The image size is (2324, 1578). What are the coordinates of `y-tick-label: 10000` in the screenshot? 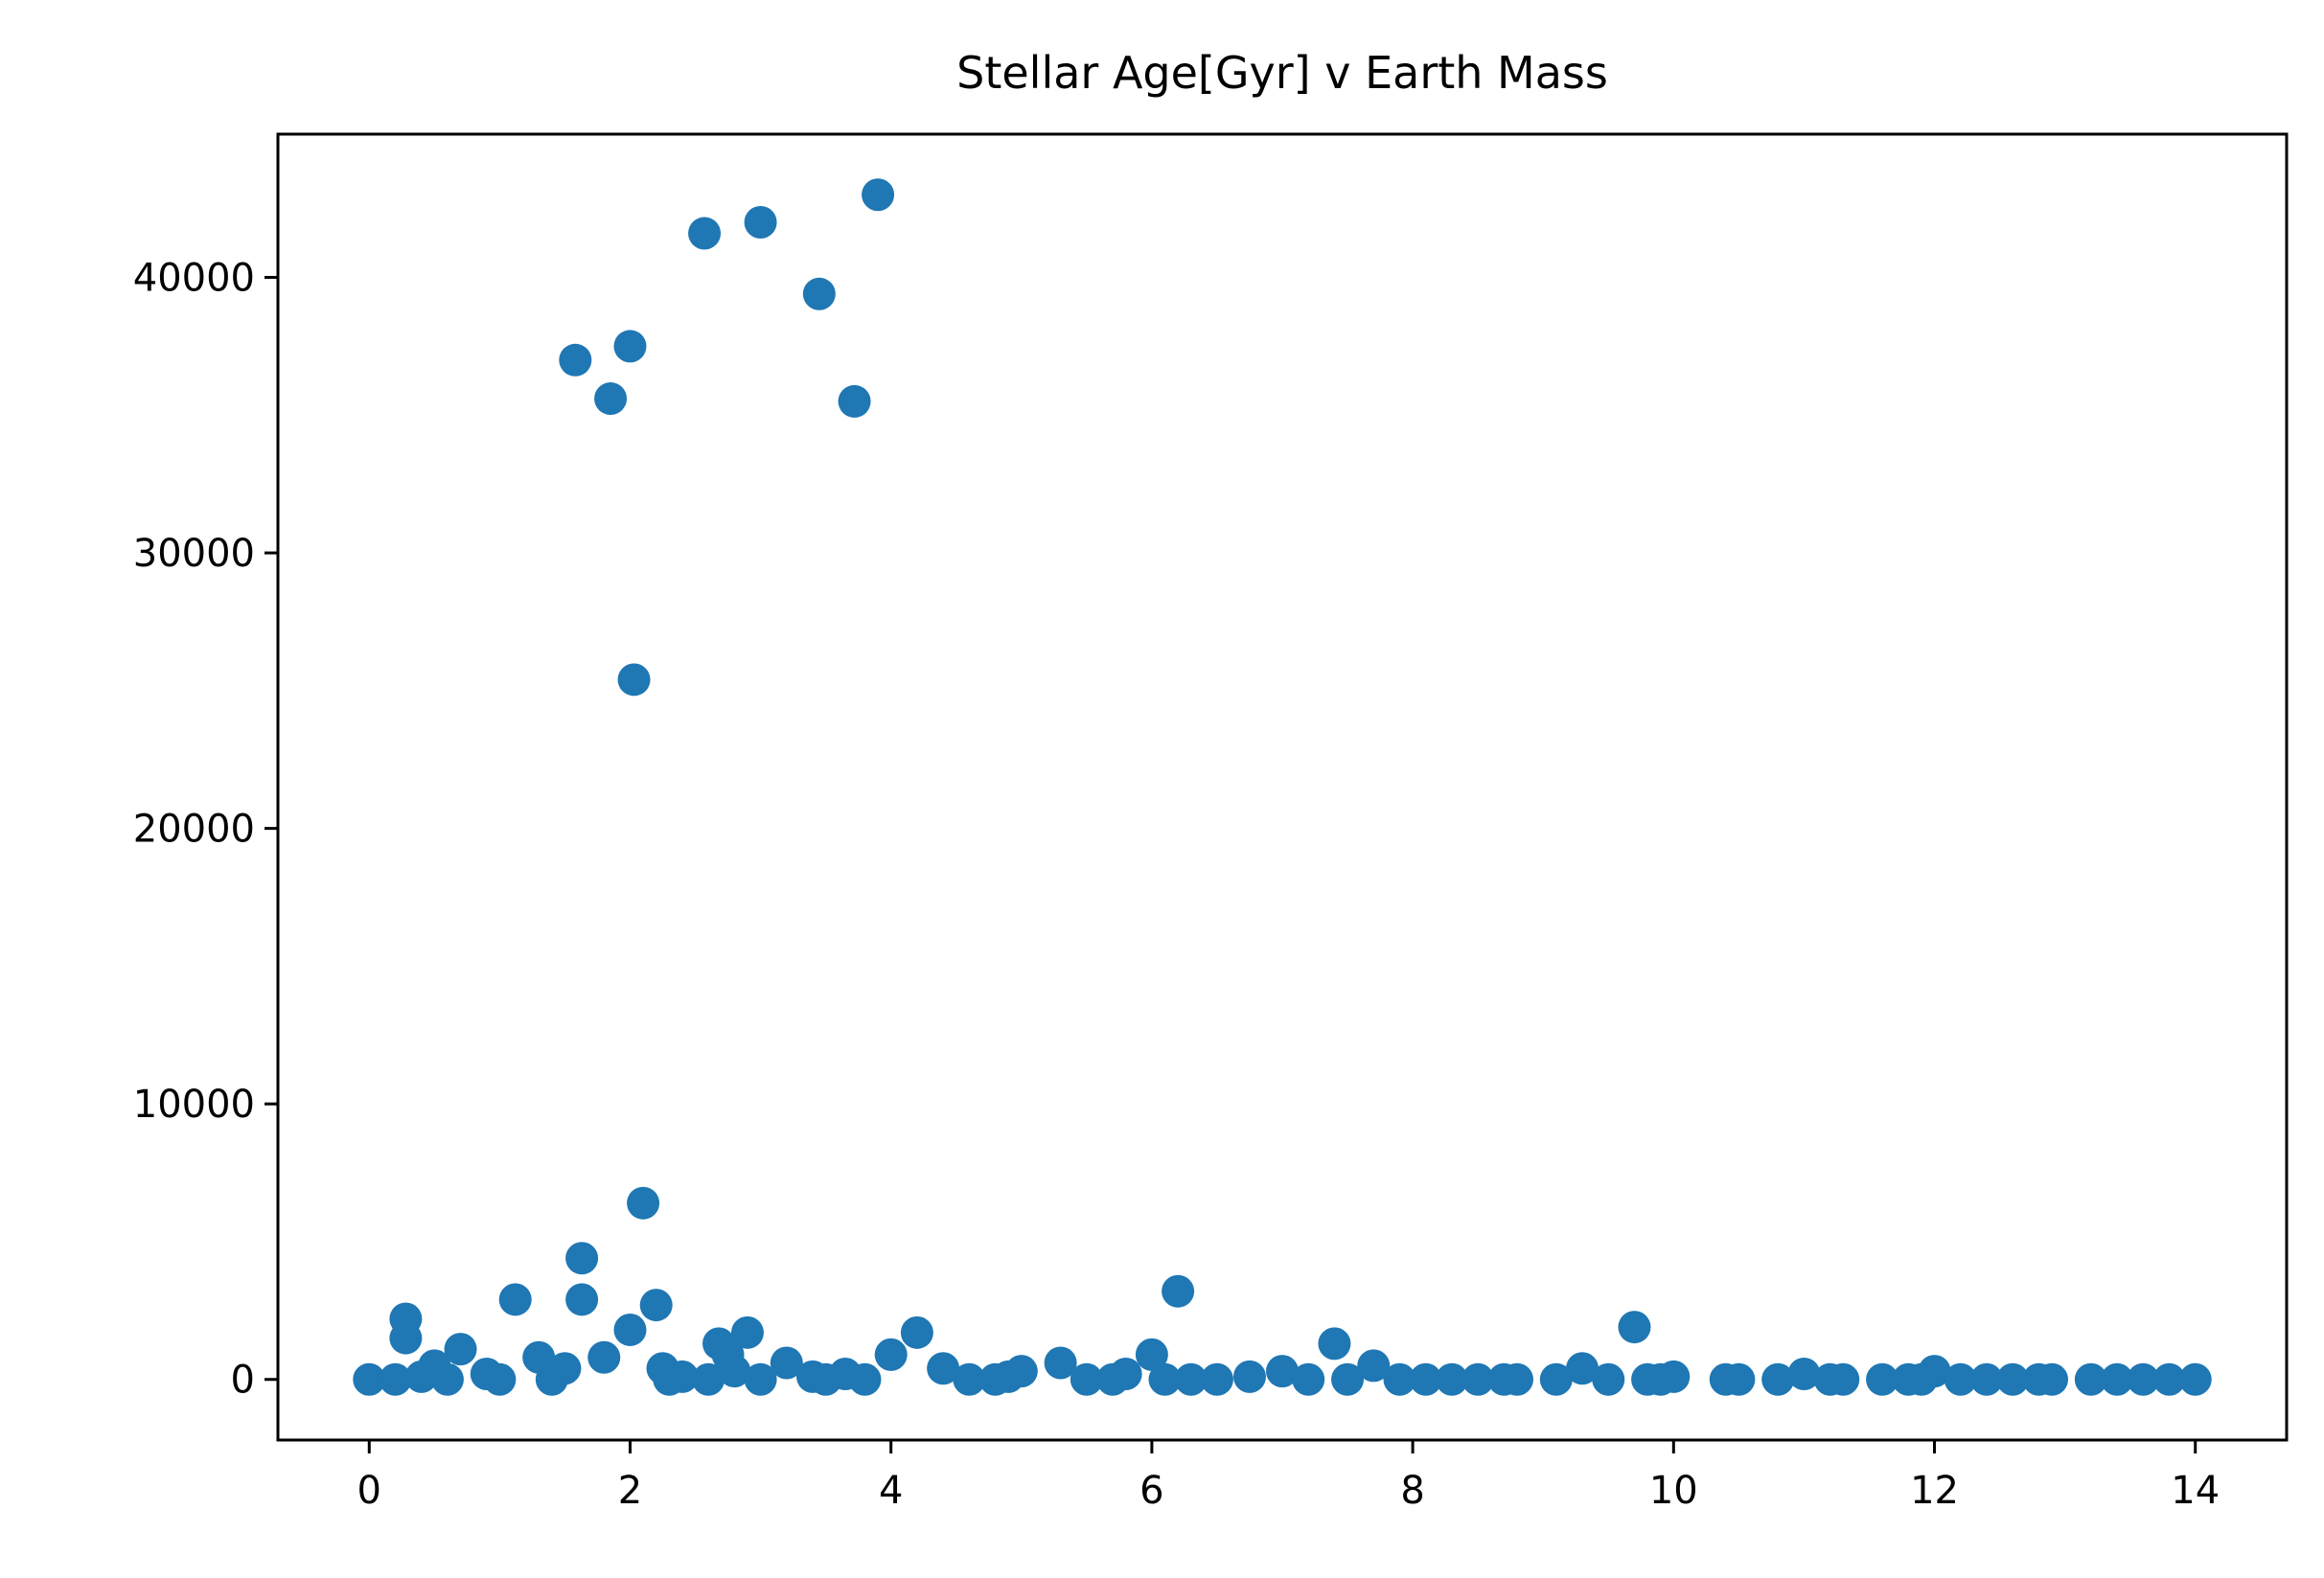 It's located at (194, 1105).